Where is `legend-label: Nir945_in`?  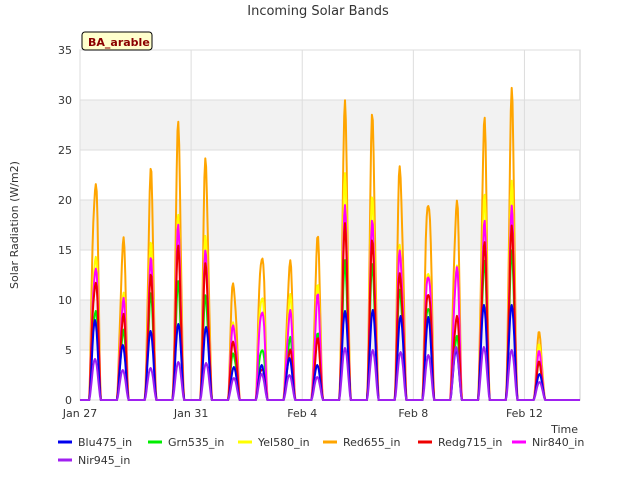 legend-label: Nir945_in is located at coordinates (104, 460).